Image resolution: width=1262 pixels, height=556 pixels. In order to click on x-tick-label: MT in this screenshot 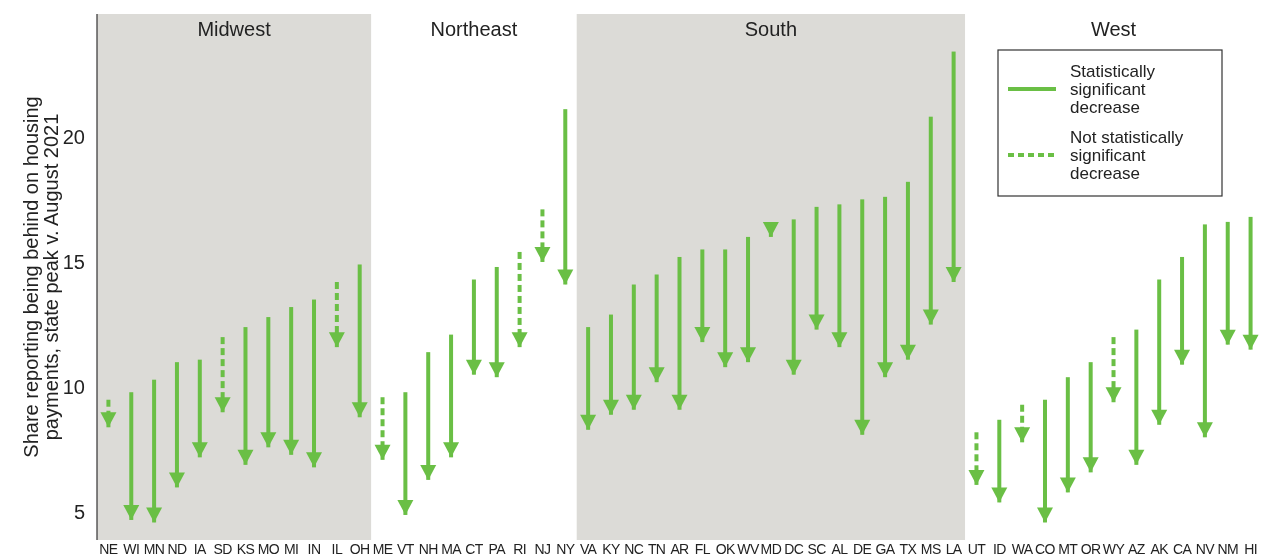, I will do `click(1068, 548)`.